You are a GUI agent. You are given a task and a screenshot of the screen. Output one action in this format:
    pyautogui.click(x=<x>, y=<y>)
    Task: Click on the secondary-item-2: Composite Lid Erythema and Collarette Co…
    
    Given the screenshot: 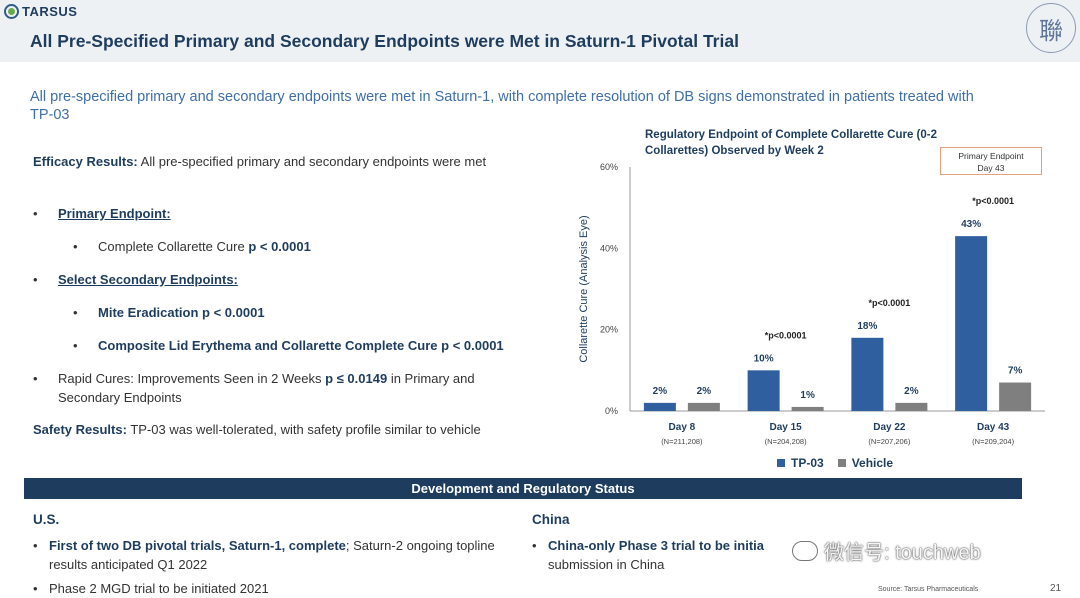 What is the action you would take?
    pyautogui.click(x=318, y=345)
    